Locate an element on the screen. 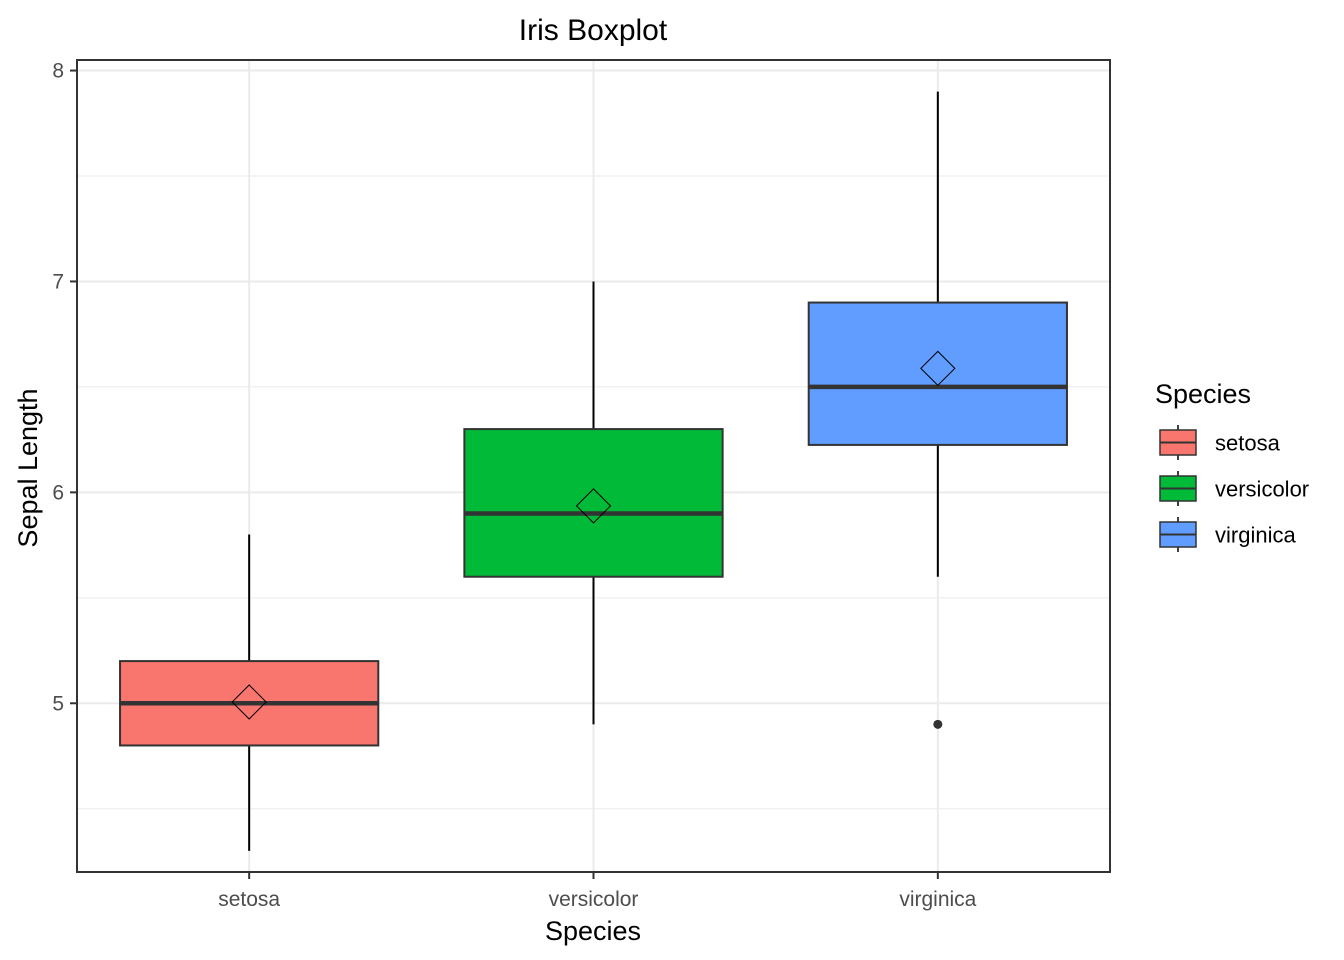 Image resolution: width=1344 pixels, height=960 pixels. legend-label: versicolor is located at coordinates (1262, 489).